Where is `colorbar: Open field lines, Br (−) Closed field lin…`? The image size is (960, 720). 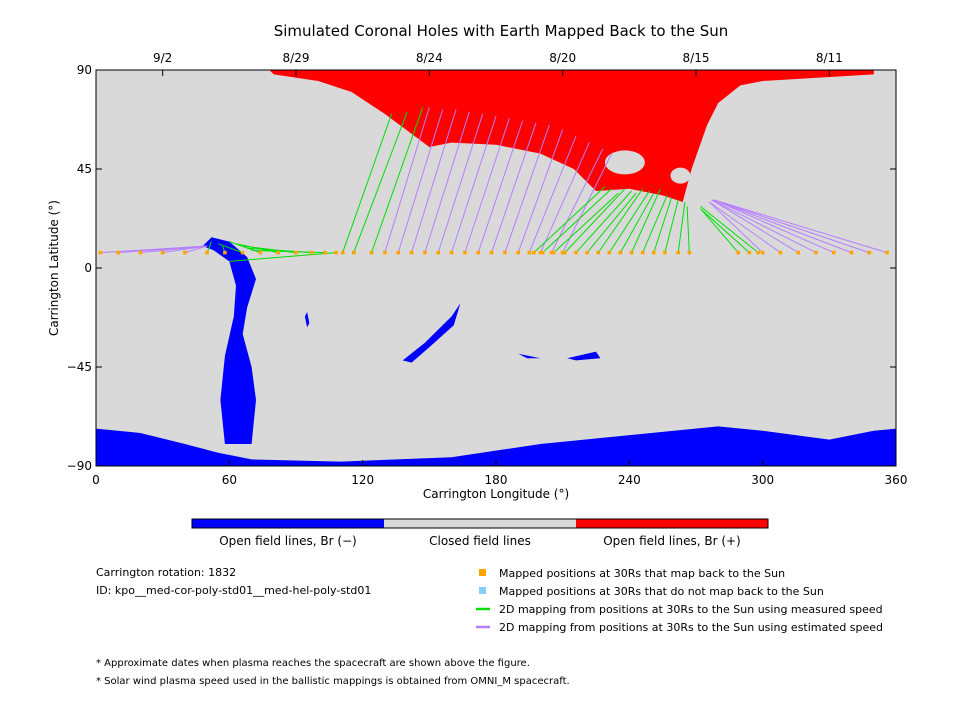
colorbar: Open field lines, Br (−) Closed field lin… is located at coordinates (480, 533).